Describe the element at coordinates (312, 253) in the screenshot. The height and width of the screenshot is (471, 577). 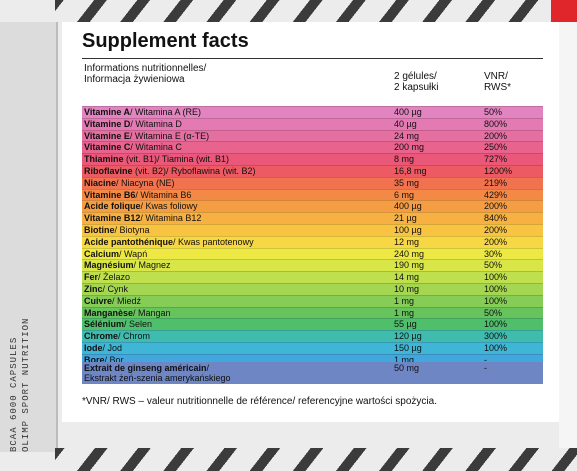
I see `table-row: Calcium/ Wapń 240 mg 30%` at that location.